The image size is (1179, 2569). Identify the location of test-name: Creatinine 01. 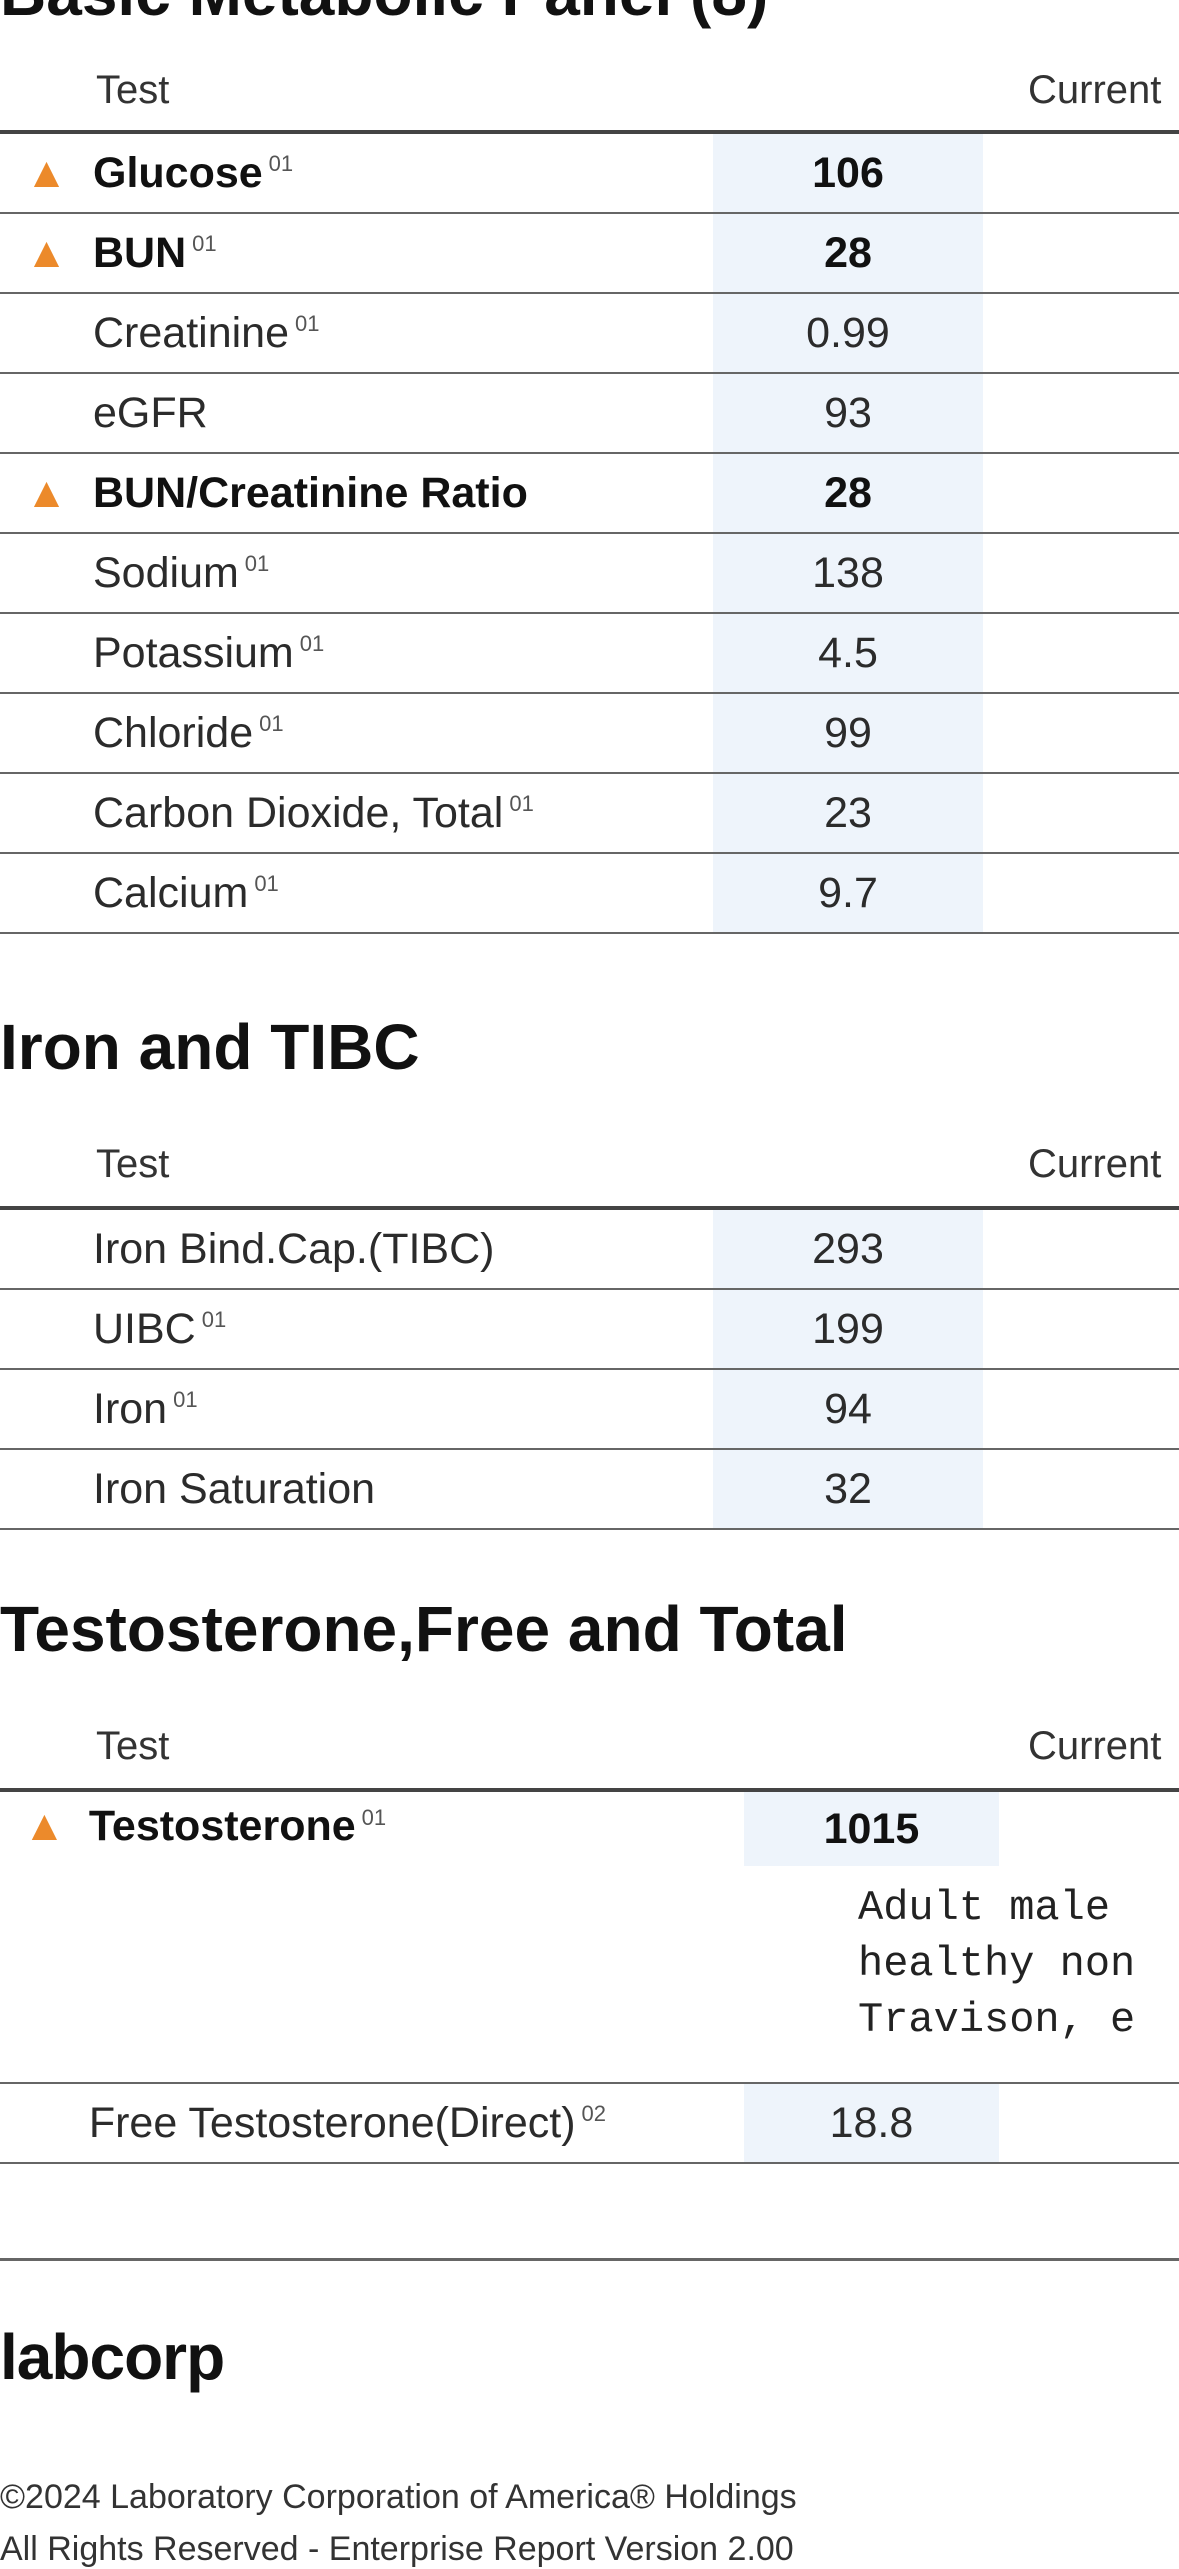
(328, 333).